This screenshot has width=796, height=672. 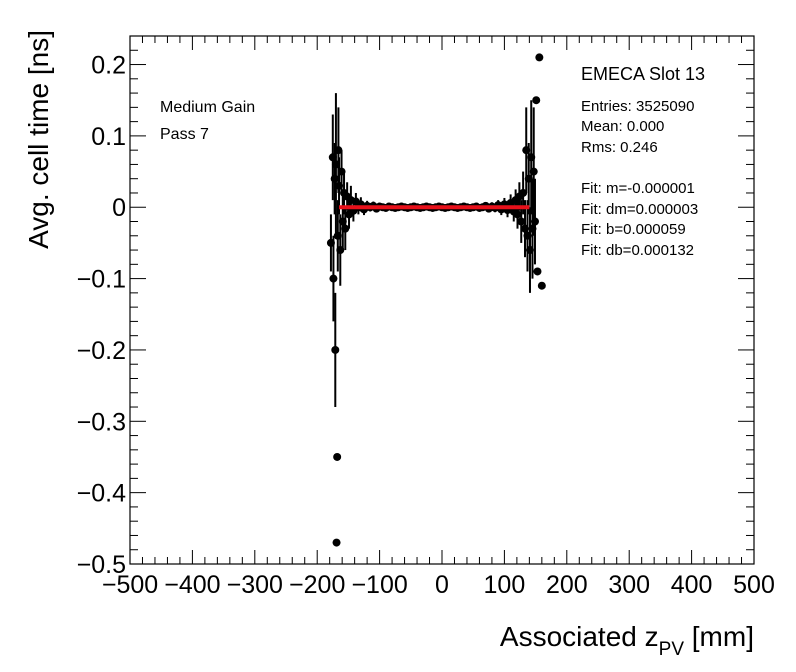 I want to click on x-tick-label: 400, so click(x=692, y=585).